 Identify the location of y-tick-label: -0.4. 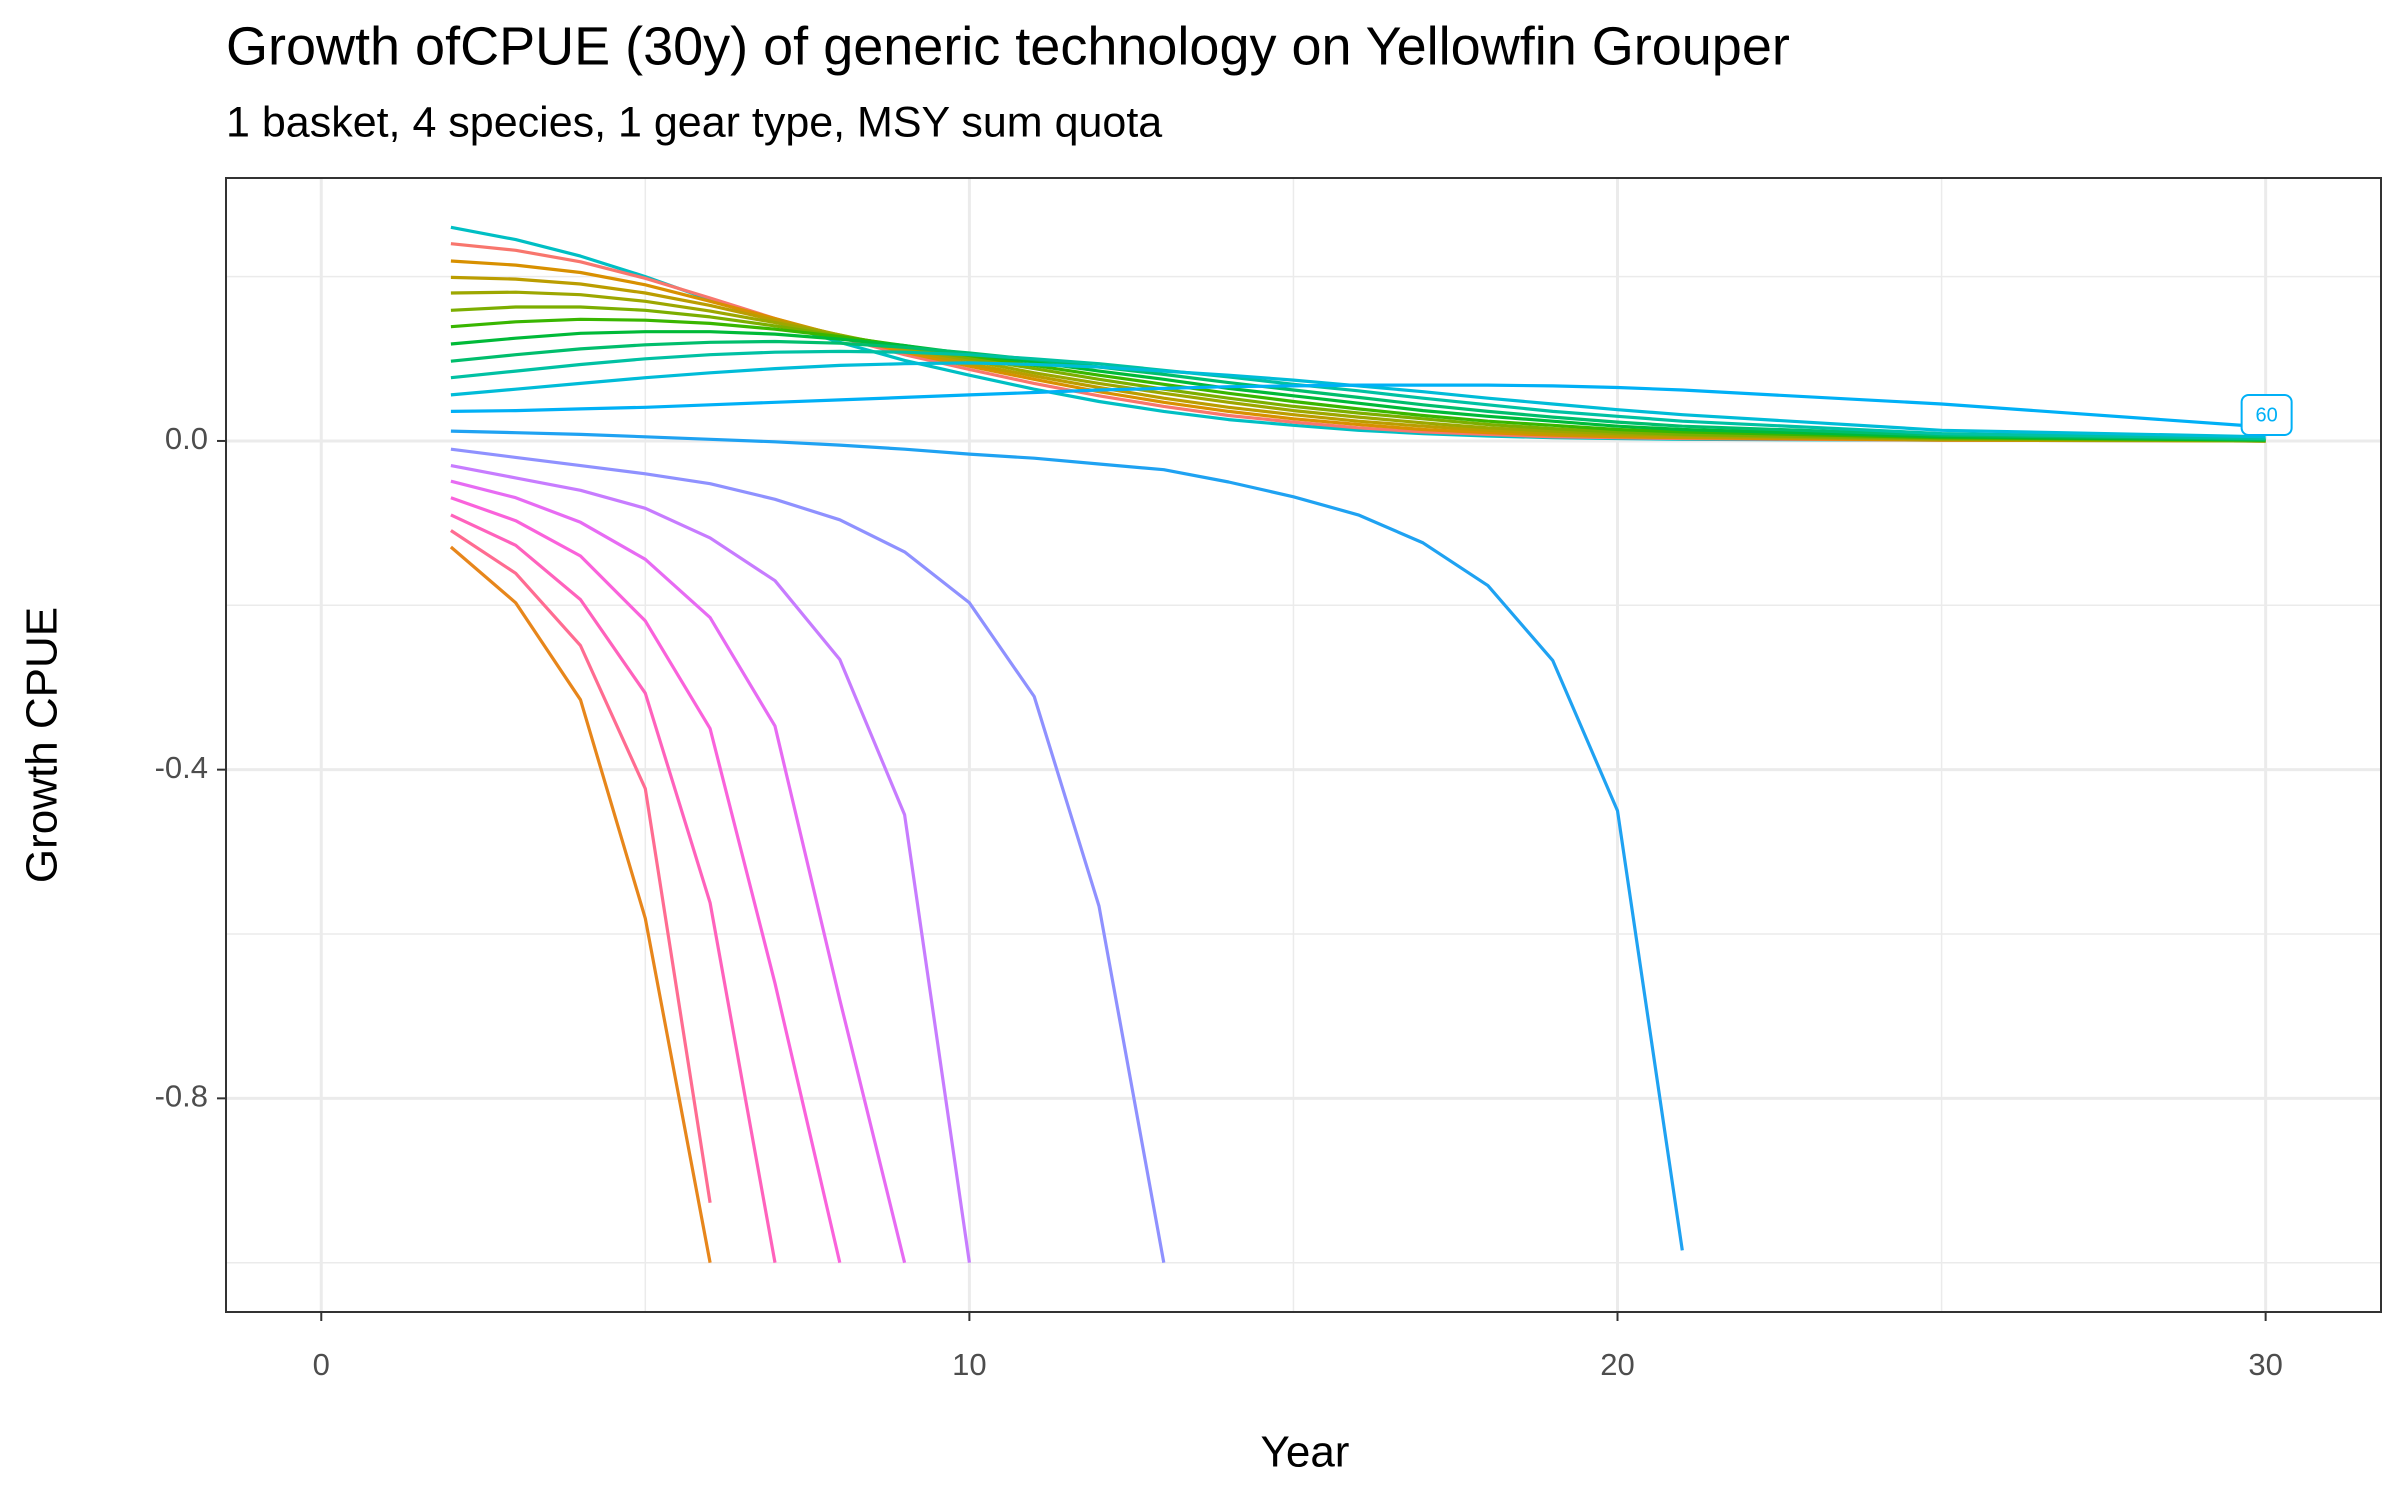
(181, 767).